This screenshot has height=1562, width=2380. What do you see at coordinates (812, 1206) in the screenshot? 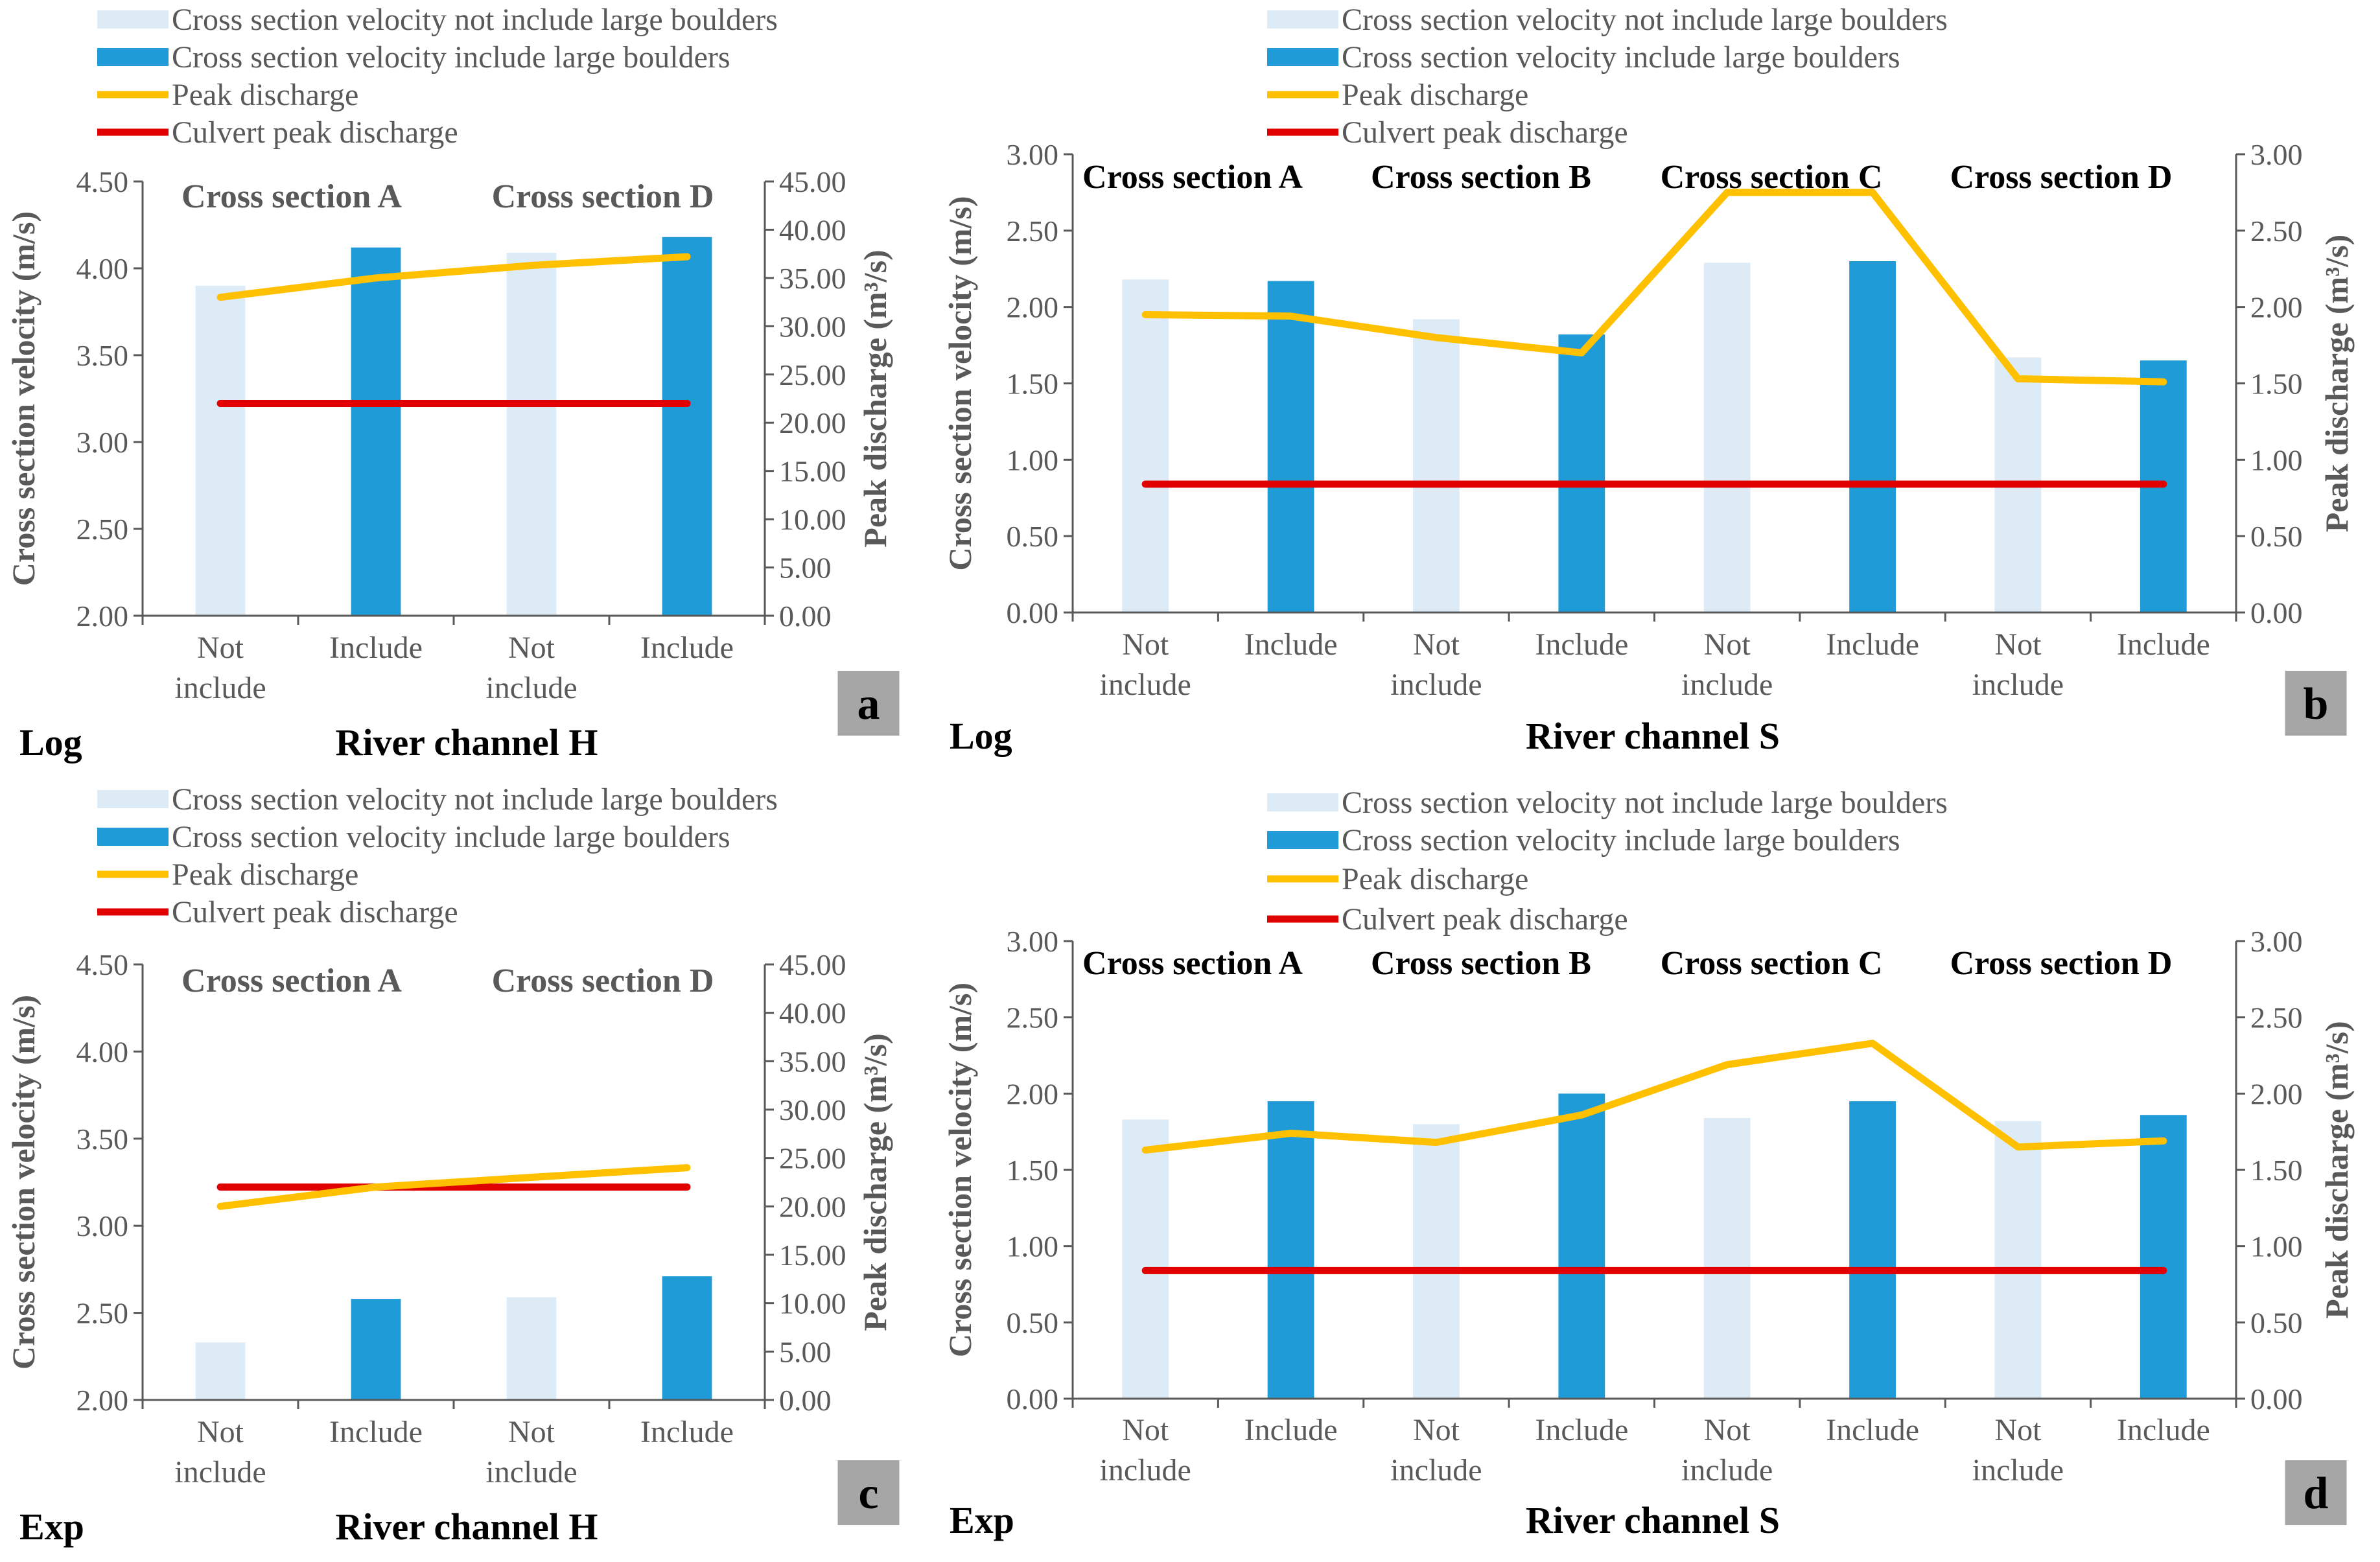
I see `right-tick-label: 20.00` at bounding box center [812, 1206].